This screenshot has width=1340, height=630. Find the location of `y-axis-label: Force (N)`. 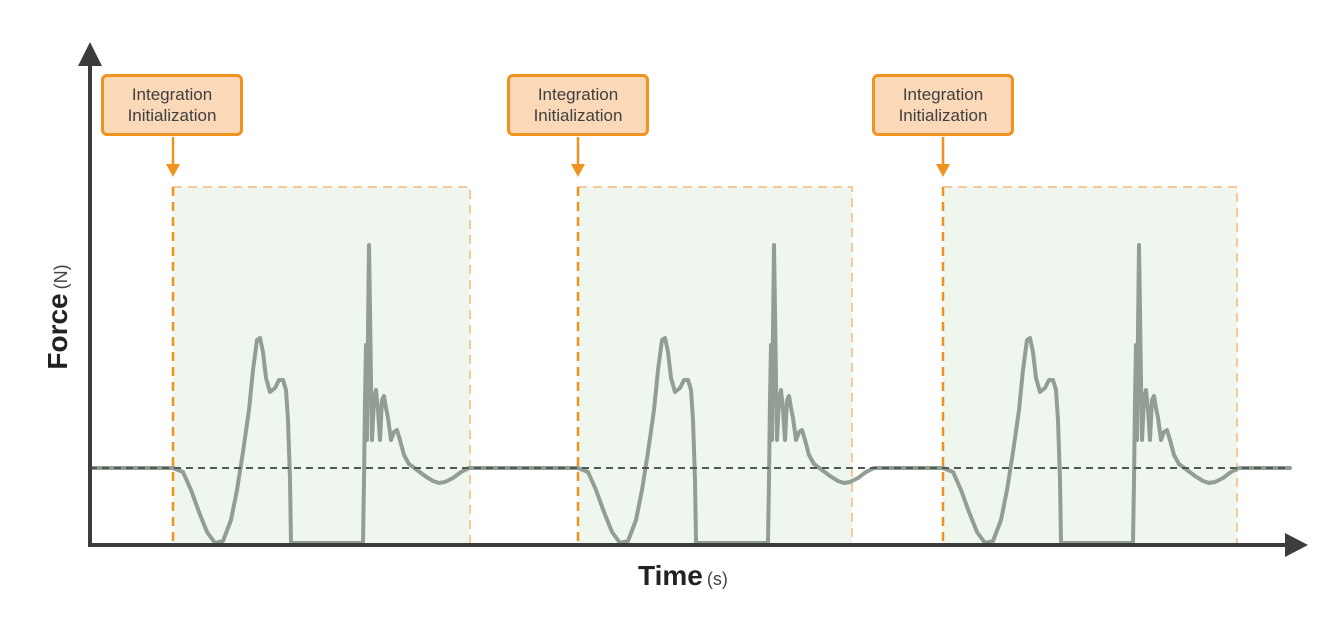

y-axis-label: Force (N) is located at coordinates (58, 316).